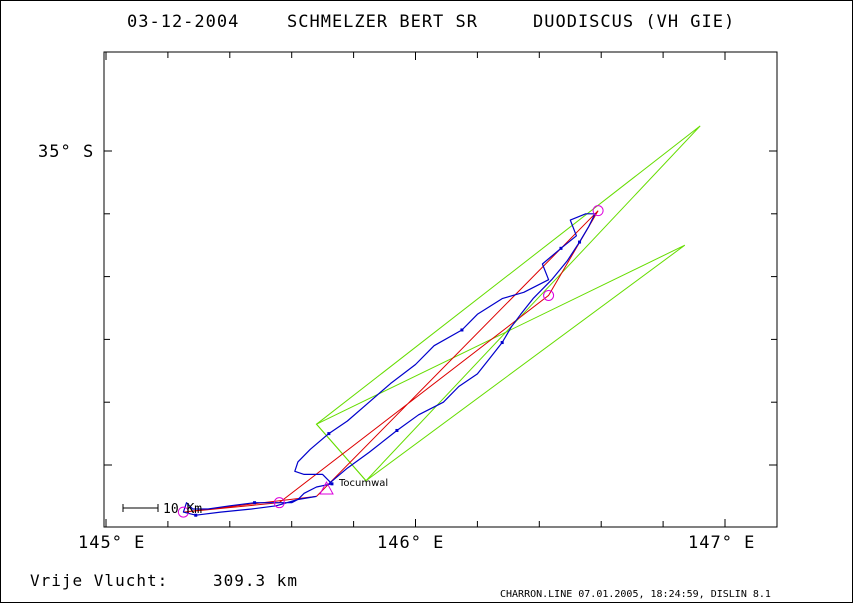 Image resolution: width=853 pixels, height=603 pixels. I want to click on turnpoint-tp1, so click(598, 211).